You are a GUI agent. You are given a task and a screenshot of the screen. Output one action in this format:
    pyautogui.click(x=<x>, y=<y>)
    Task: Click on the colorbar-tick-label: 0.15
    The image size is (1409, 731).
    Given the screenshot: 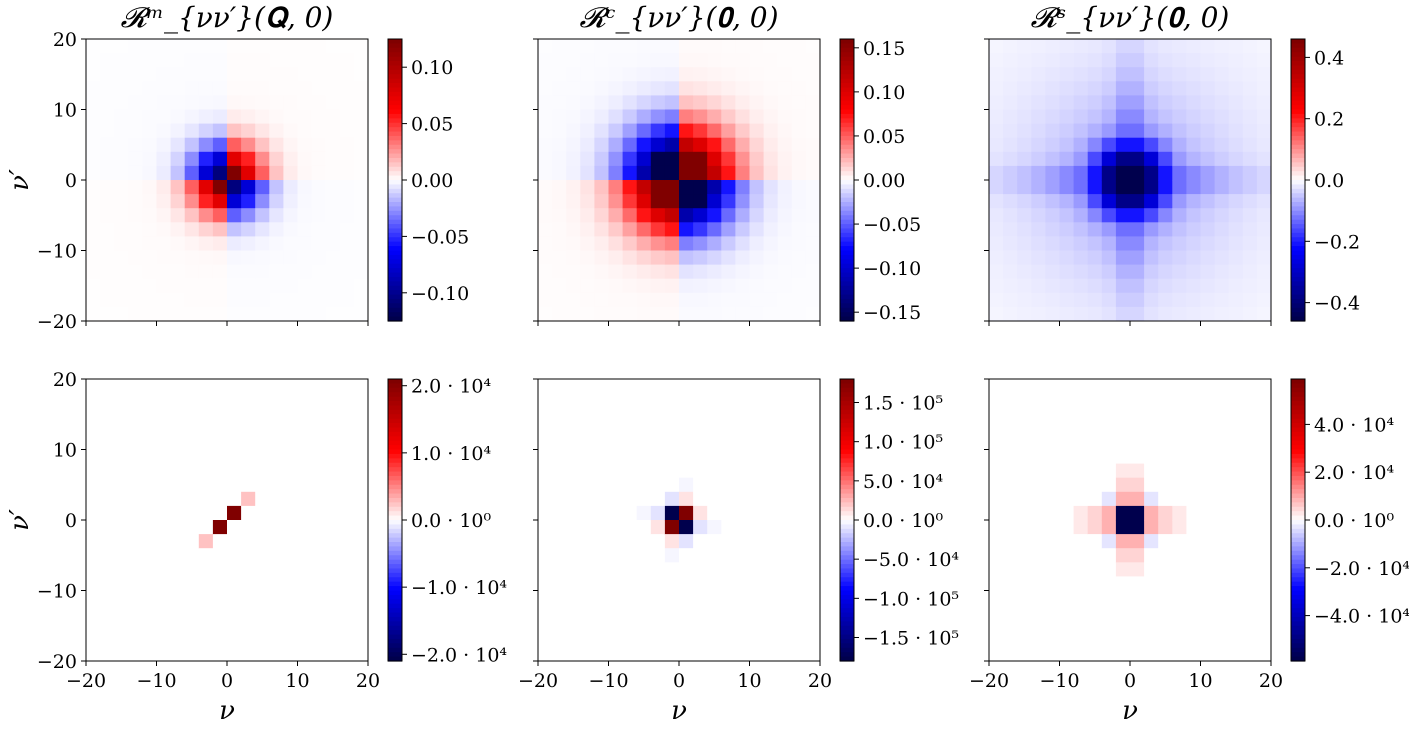 What is the action you would take?
    pyautogui.click(x=884, y=49)
    